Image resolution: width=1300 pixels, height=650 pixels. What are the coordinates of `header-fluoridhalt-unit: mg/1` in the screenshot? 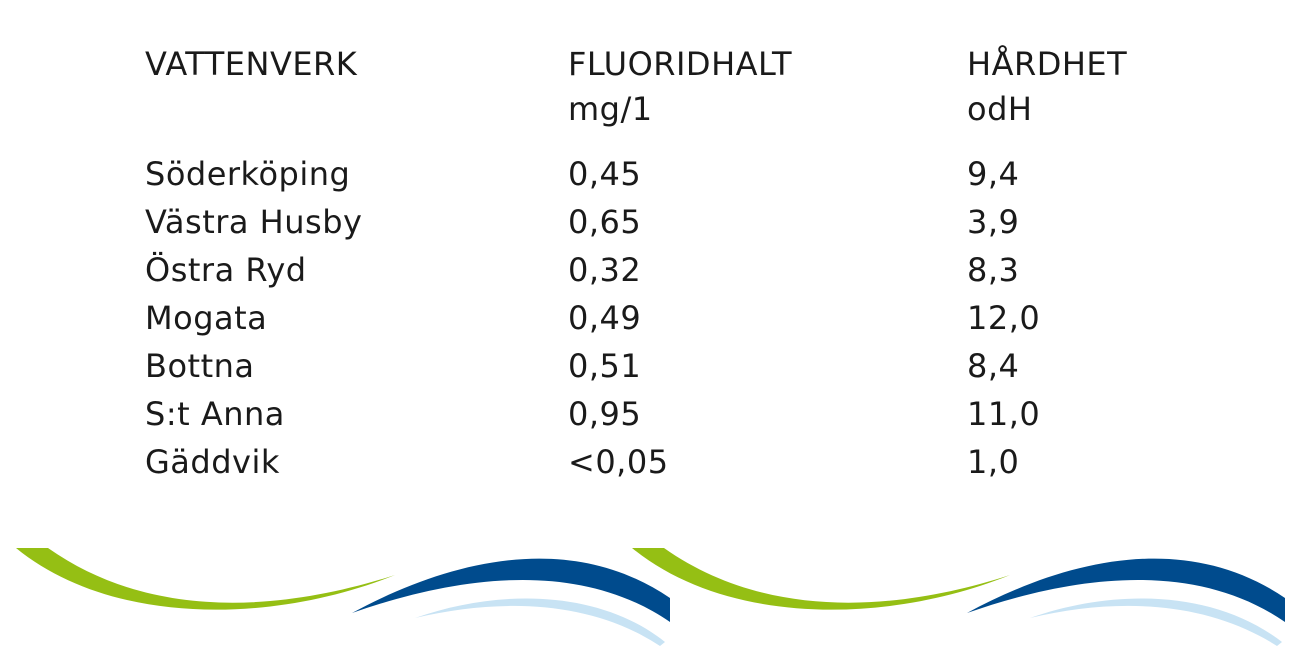 It's located at (610, 109).